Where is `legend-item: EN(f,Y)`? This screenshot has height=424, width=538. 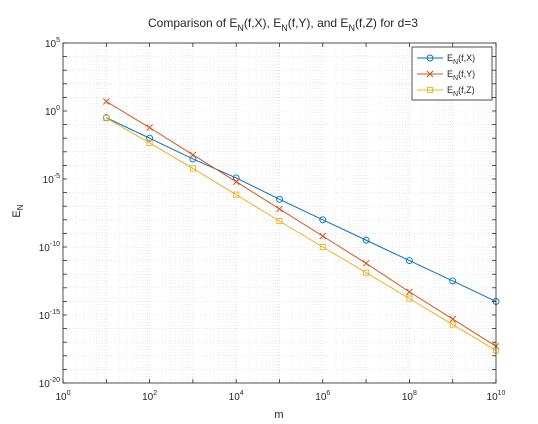
legend-item: EN(f,Y) is located at coordinates (446, 75).